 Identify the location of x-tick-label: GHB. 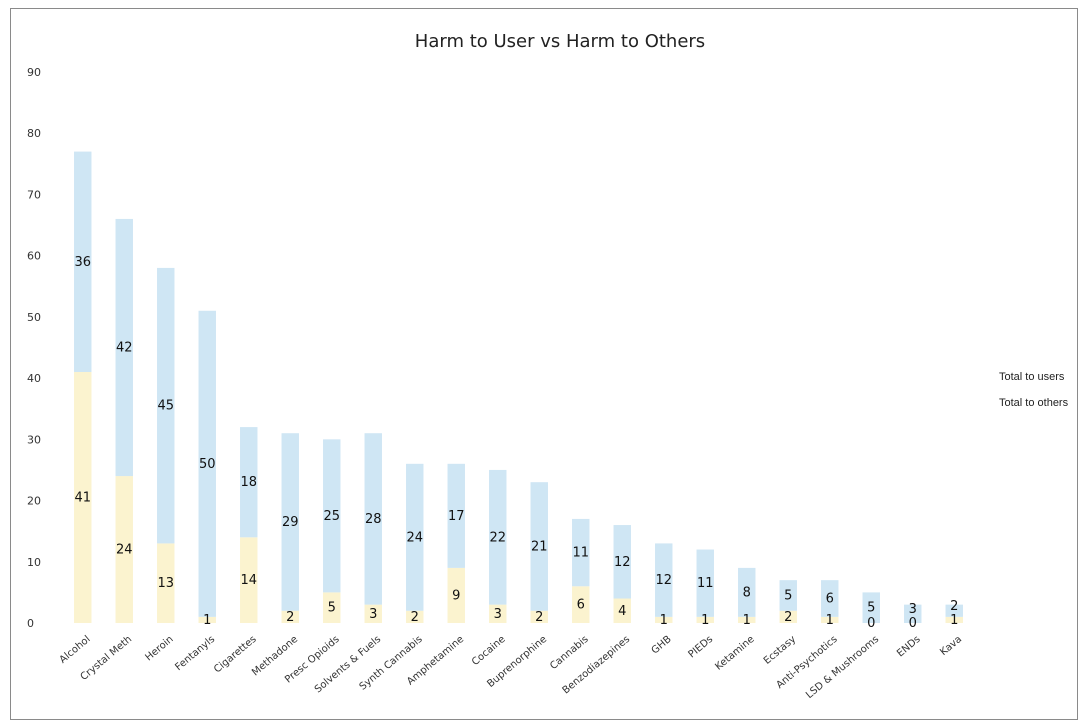
(662, 645).